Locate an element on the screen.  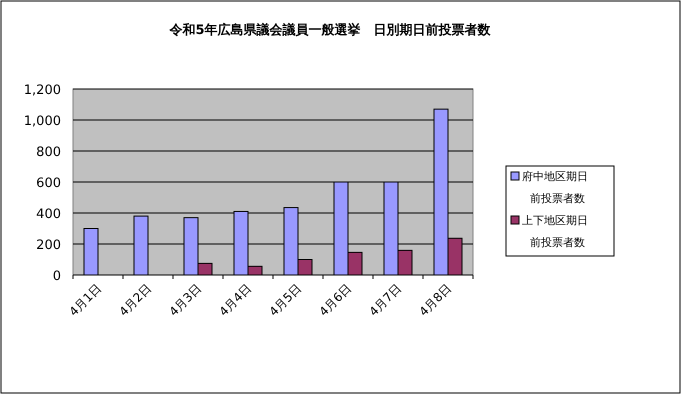
x-tick-label: 4月4日 is located at coordinates (235, 300).